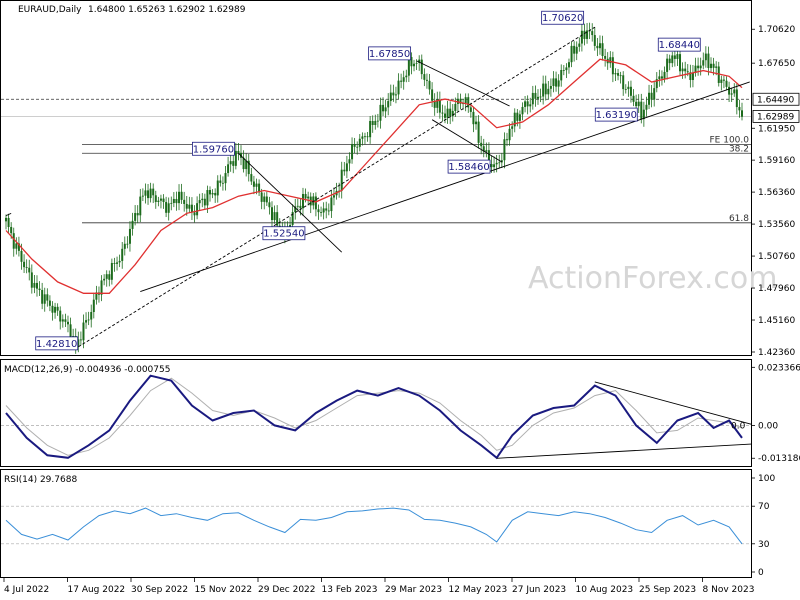 The image size is (800, 600). What do you see at coordinates (667, 590) in the screenshot?
I see `date-tick-label: 25 Sep 2023` at bounding box center [667, 590].